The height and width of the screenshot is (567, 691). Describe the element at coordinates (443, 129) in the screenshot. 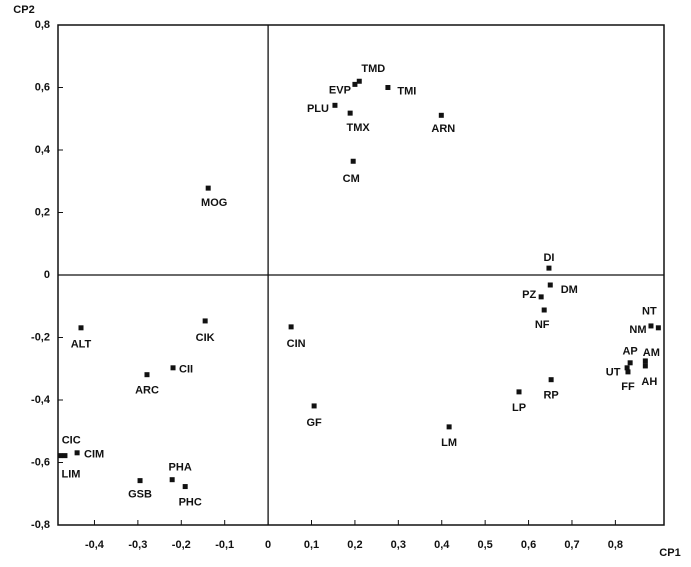

I see `point-label: ARN` at that location.